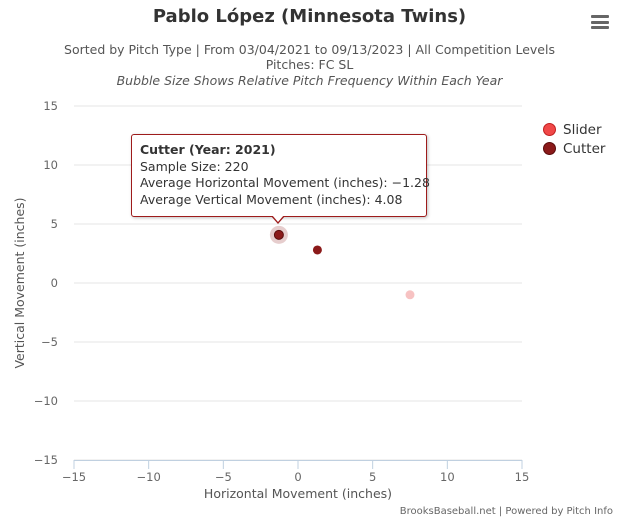  Describe the element at coordinates (372, 477) in the screenshot. I see `x-tick-label: 5` at that location.